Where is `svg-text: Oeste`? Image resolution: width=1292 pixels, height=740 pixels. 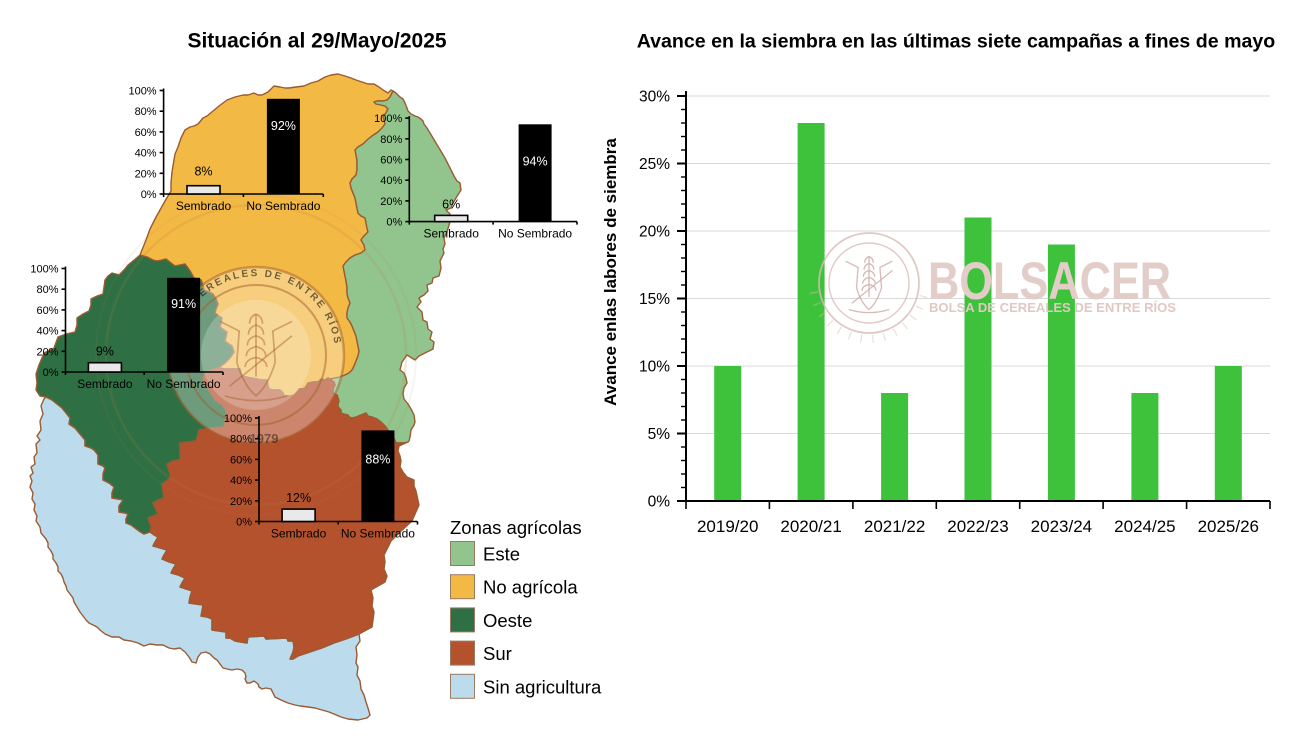
svg-text: Oeste is located at coordinates (507, 620).